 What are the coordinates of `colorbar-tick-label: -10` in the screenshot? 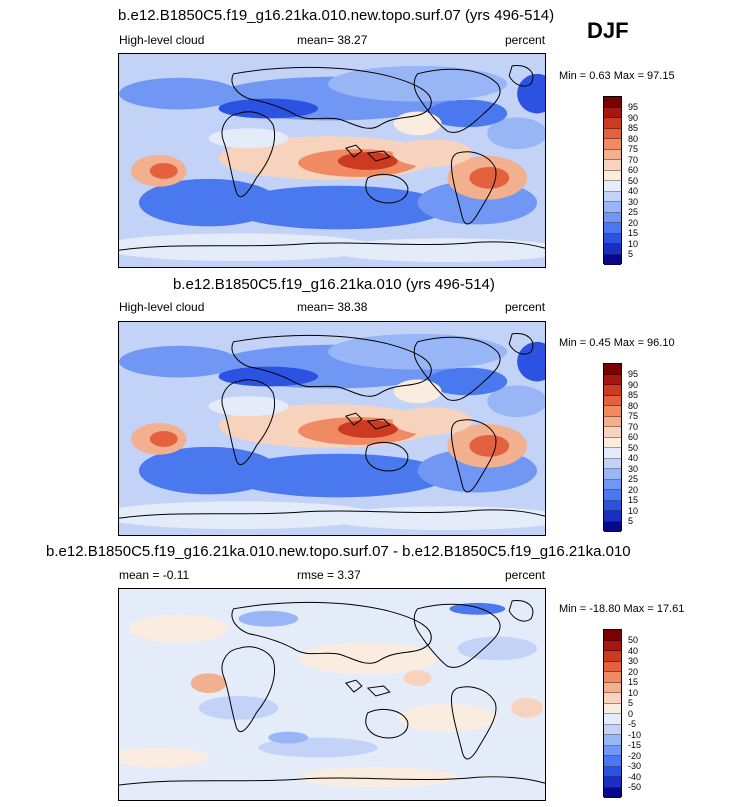 It's located at (635, 734).